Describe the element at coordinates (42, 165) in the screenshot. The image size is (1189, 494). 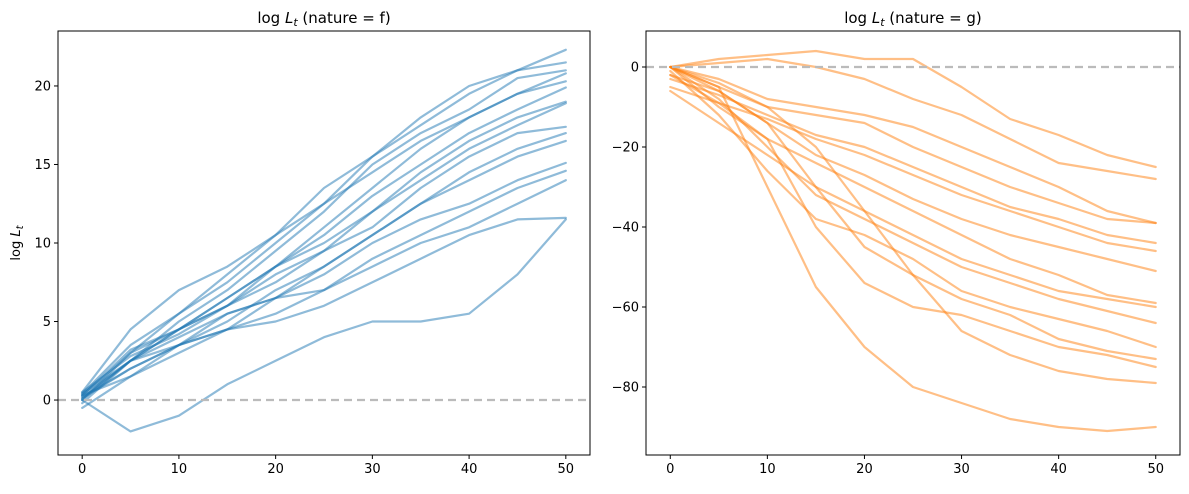
I see `y-tick-label: 15` at that location.